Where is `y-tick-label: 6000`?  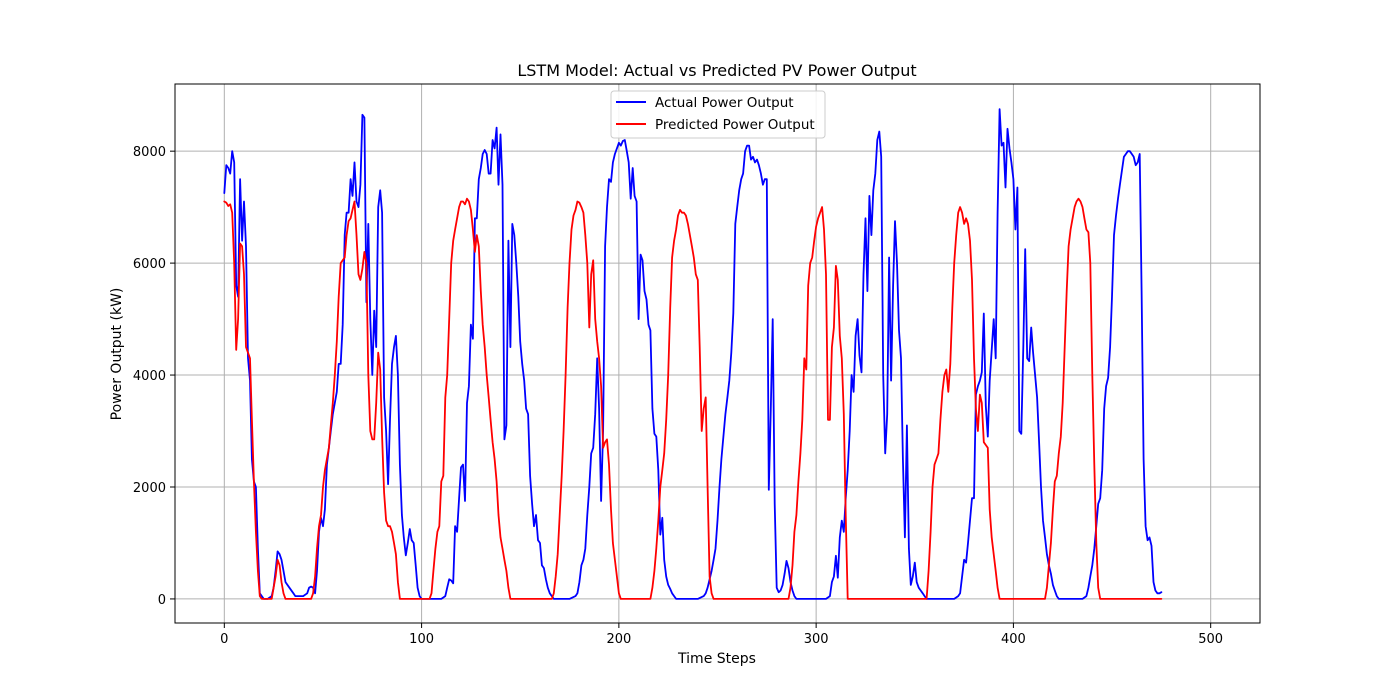 y-tick-label: 6000 is located at coordinates (149, 264).